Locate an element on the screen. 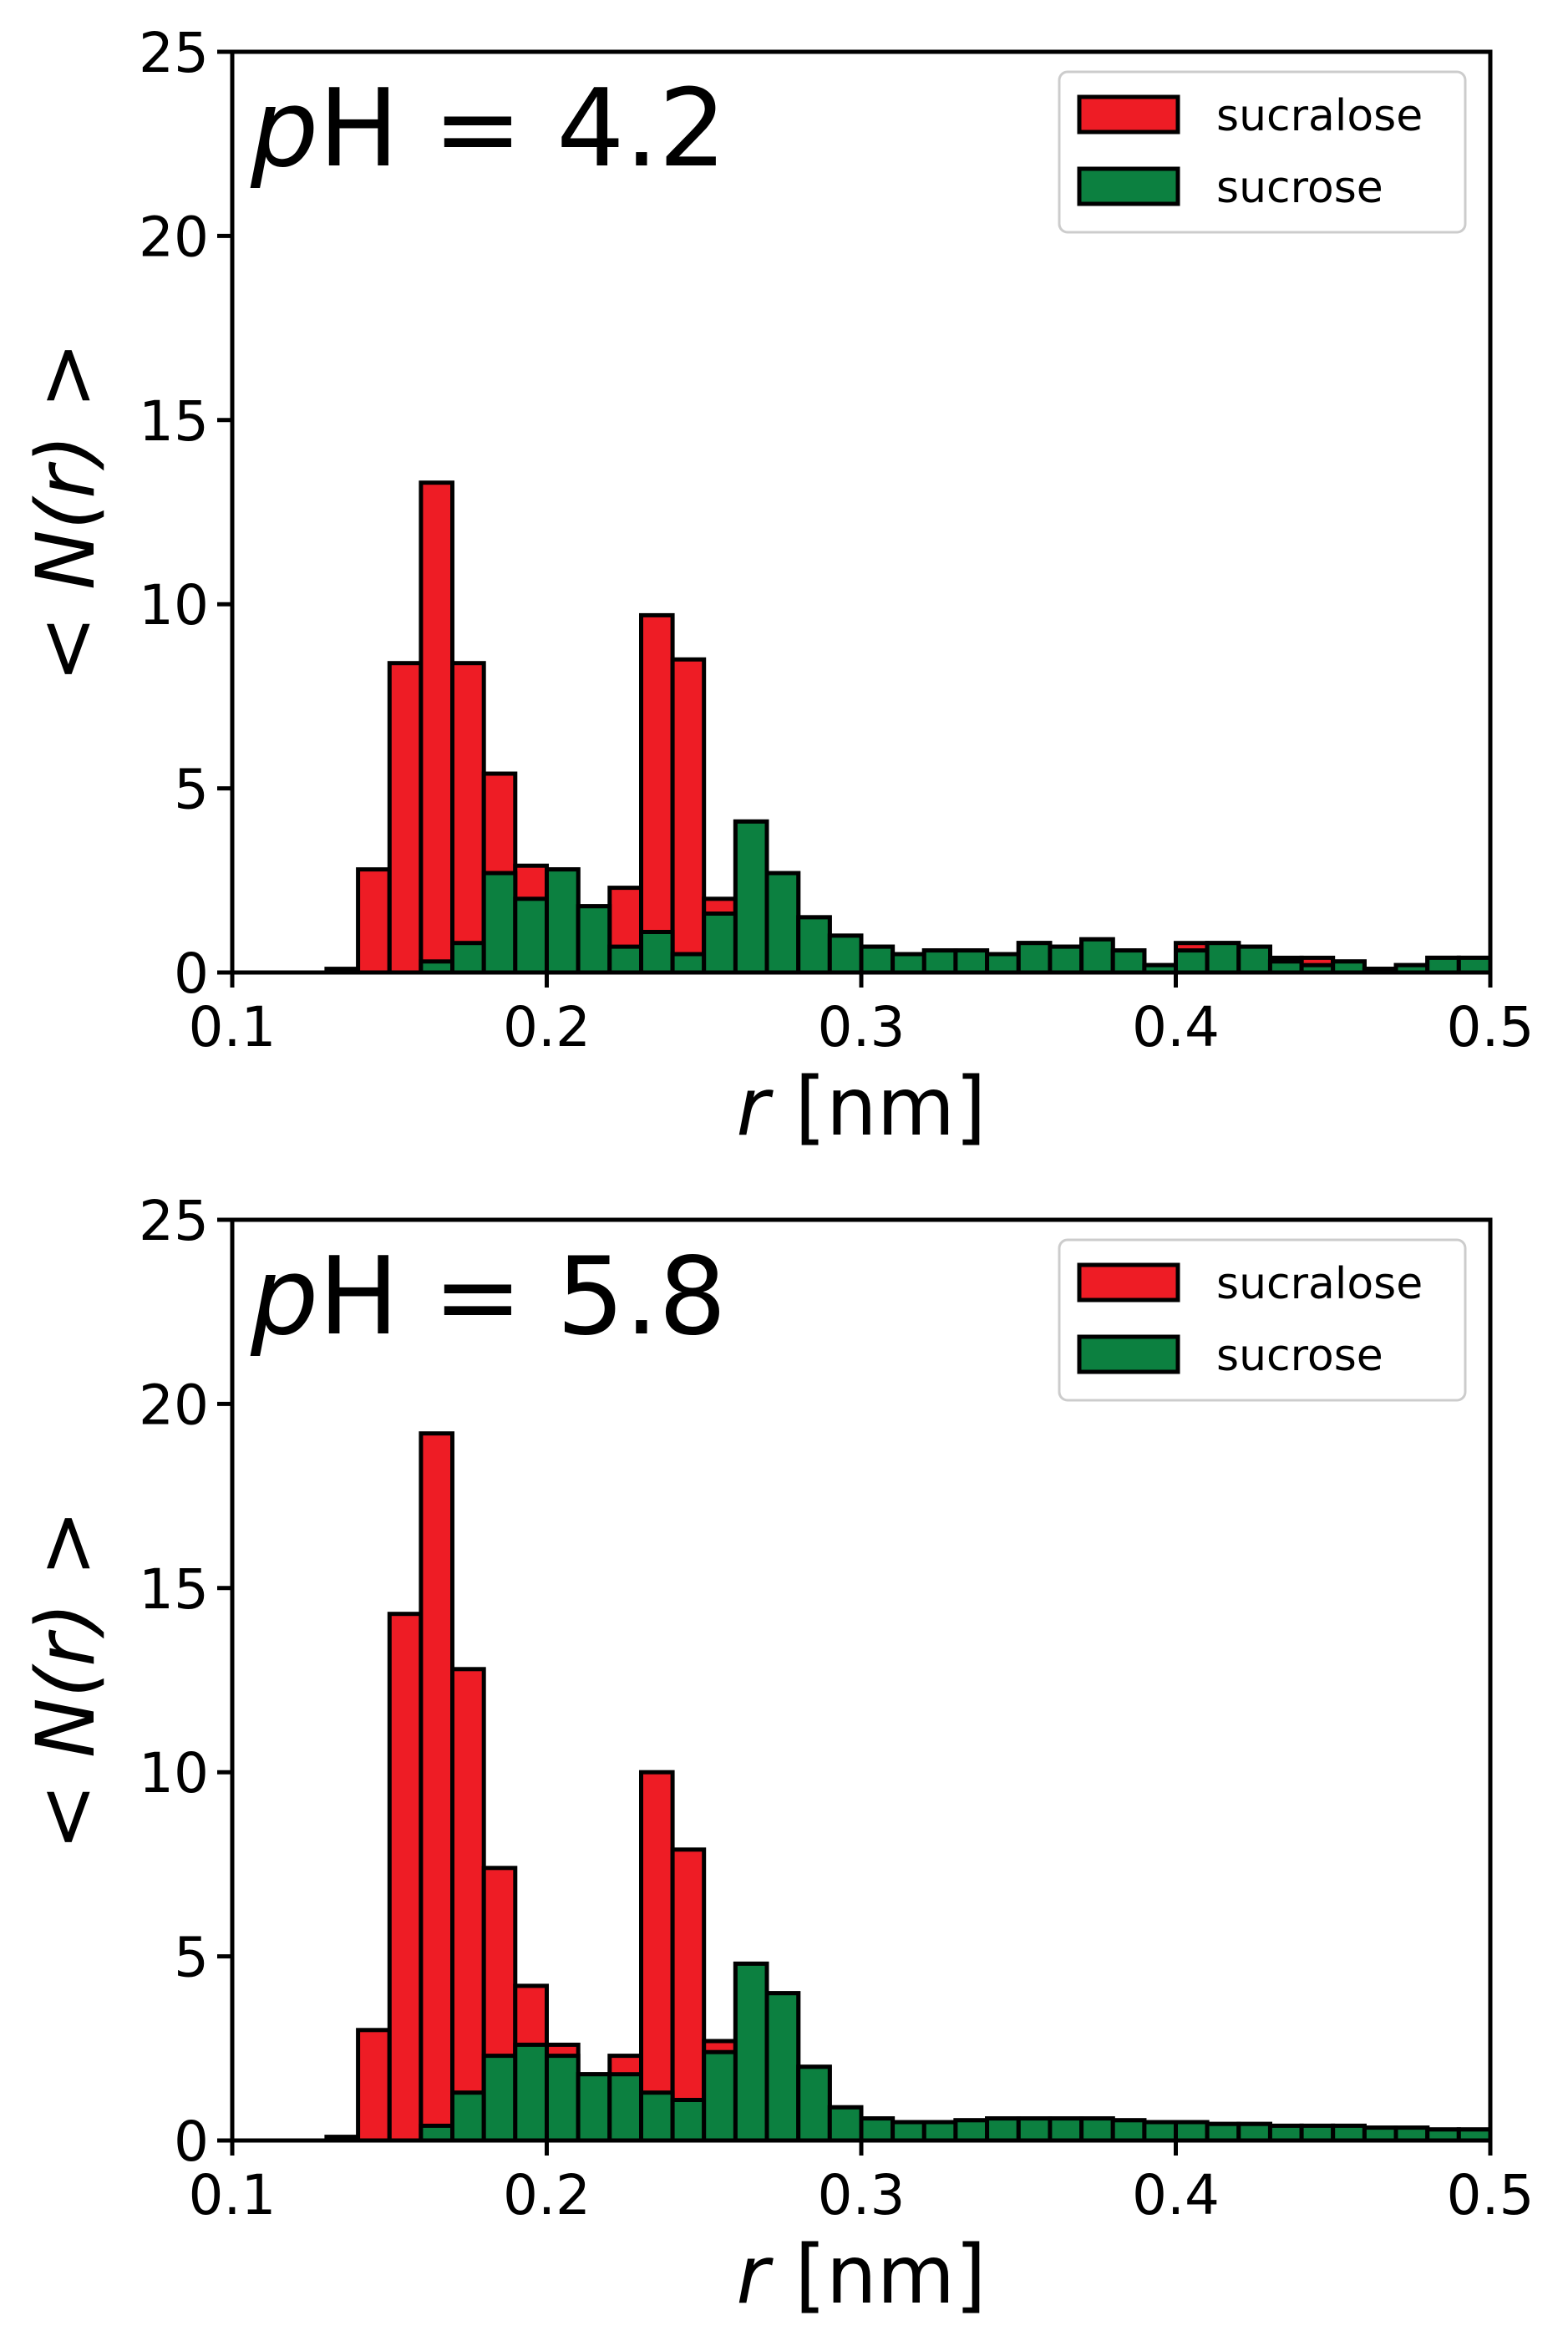 This screenshot has width=1568, height=2341. ph-title: pH = 4.2 is located at coordinates (488, 129).